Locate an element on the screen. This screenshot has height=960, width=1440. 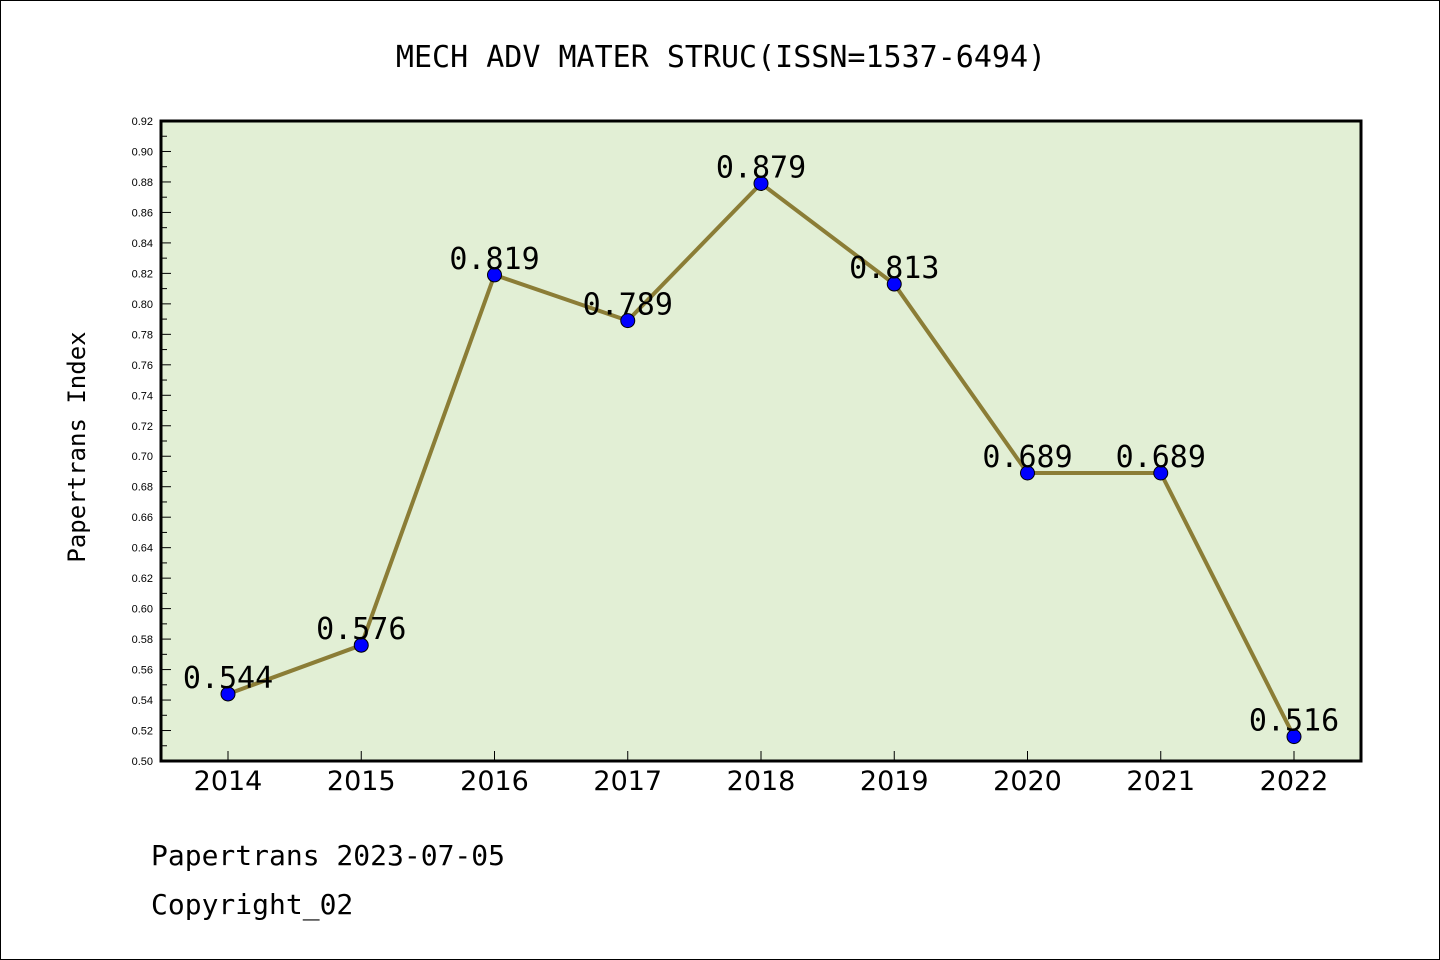
x-tick-label: 2019 is located at coordinates (894, 781).